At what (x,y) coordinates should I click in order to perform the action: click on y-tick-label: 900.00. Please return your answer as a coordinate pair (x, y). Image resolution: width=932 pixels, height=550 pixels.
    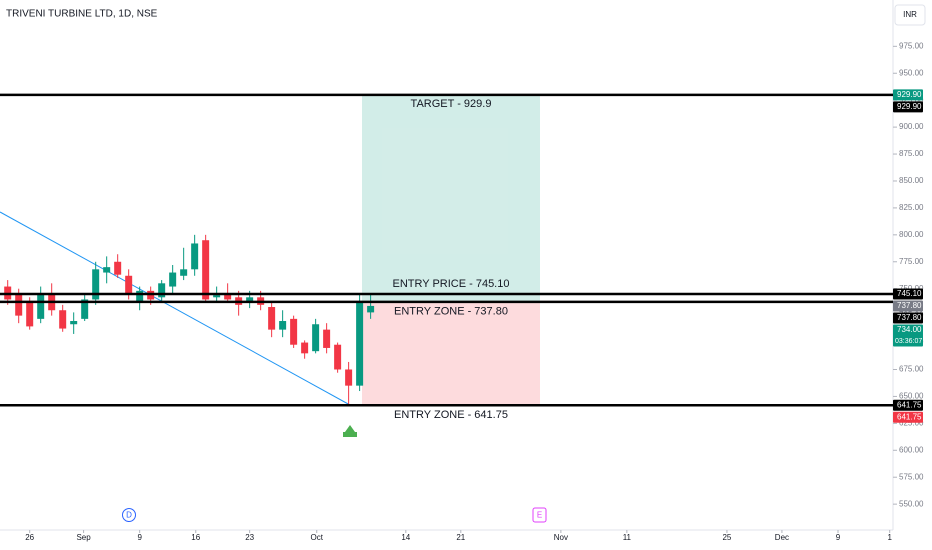
    Looking at the image, I should click on (911, 126).